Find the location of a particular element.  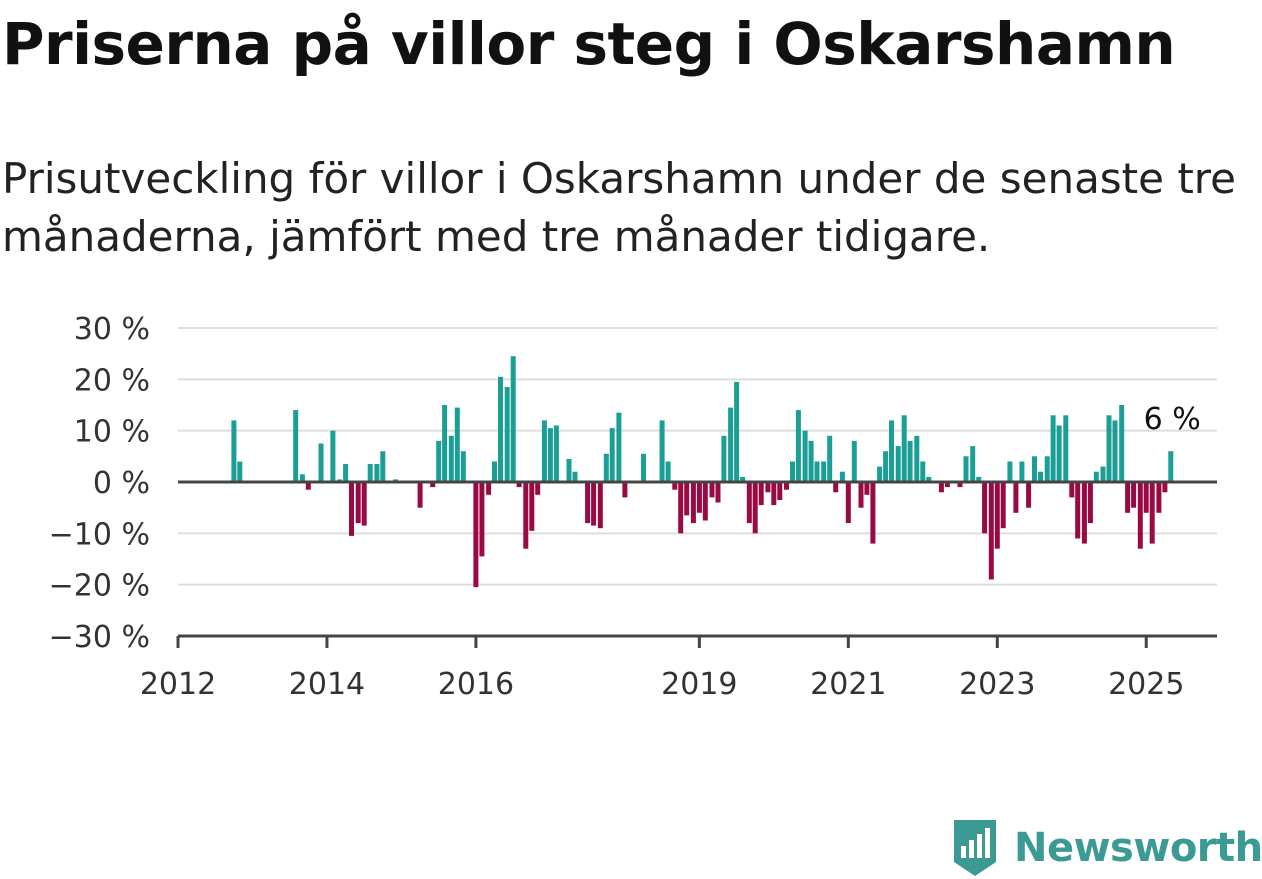

x-tick-label: 2021 is located at coordinates (848, 684).